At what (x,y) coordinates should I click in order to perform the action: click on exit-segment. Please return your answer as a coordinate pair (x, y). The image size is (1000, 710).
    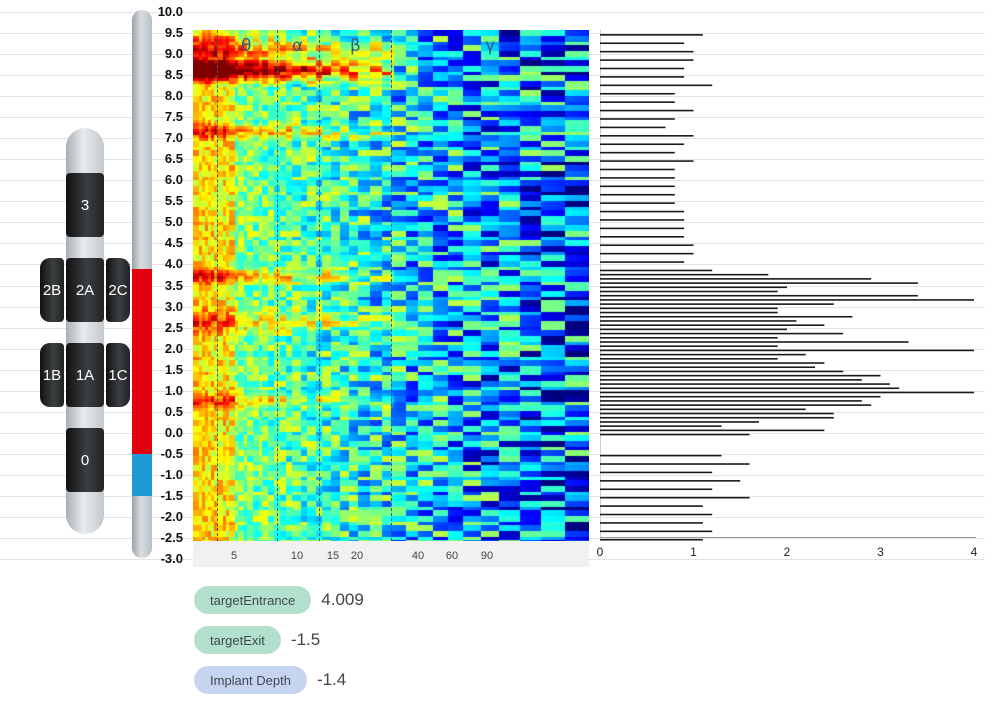
    Looking at the image, I should click on (142, 474).